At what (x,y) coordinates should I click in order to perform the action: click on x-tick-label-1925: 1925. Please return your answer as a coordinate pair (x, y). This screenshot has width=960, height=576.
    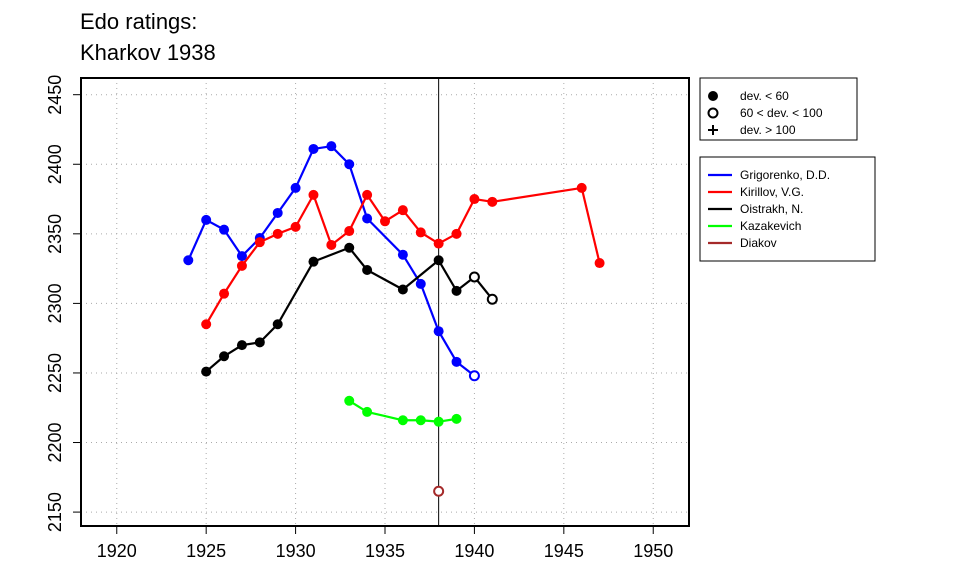
    Looking at the image, I should click on (206, 551).